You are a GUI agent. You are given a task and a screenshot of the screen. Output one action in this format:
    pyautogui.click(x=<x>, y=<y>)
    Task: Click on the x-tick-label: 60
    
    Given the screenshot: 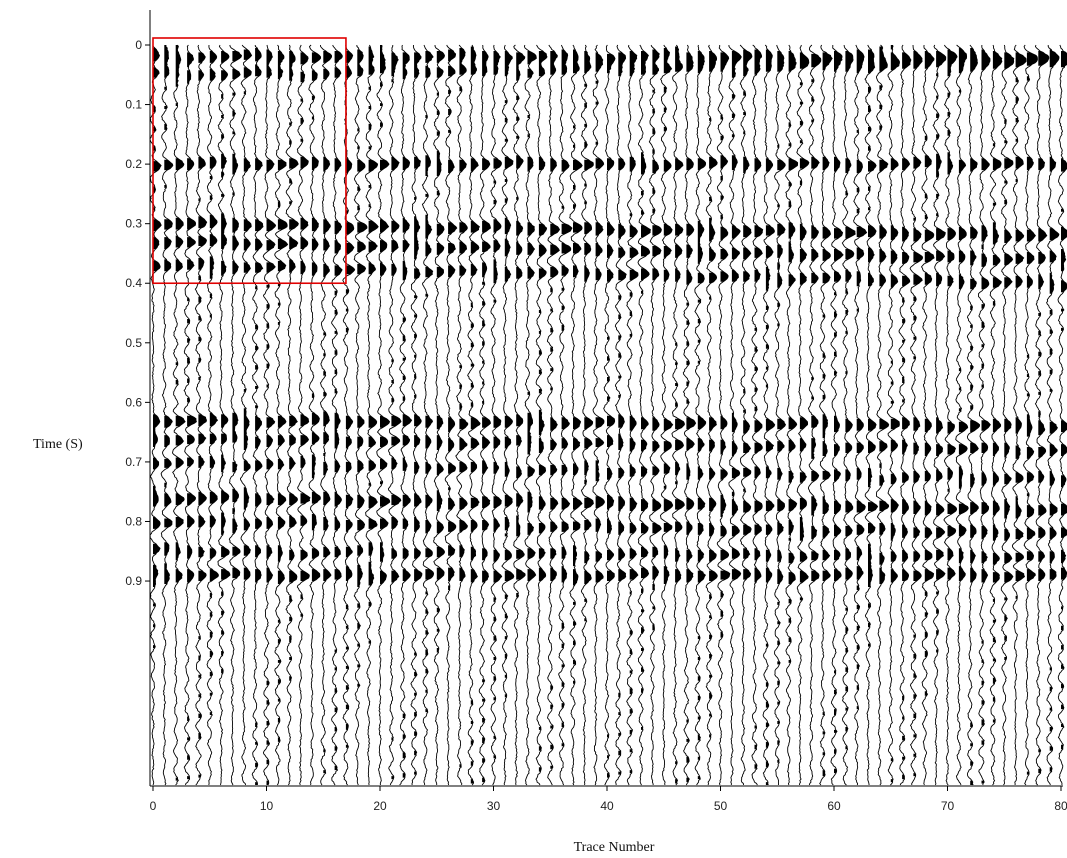 What is the action you would take?
    pyautogui.click(x=834, y=806)
    